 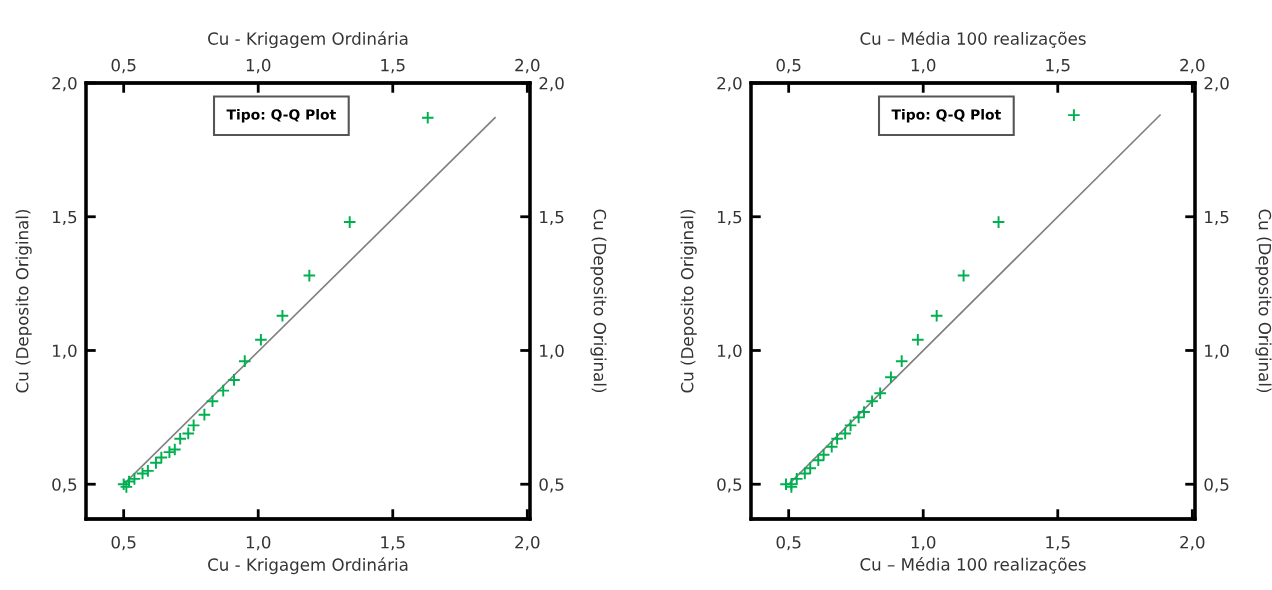 I want to click on x-axis-title: Cu - Krigagem Ordinária, so click(x=308, y=566).